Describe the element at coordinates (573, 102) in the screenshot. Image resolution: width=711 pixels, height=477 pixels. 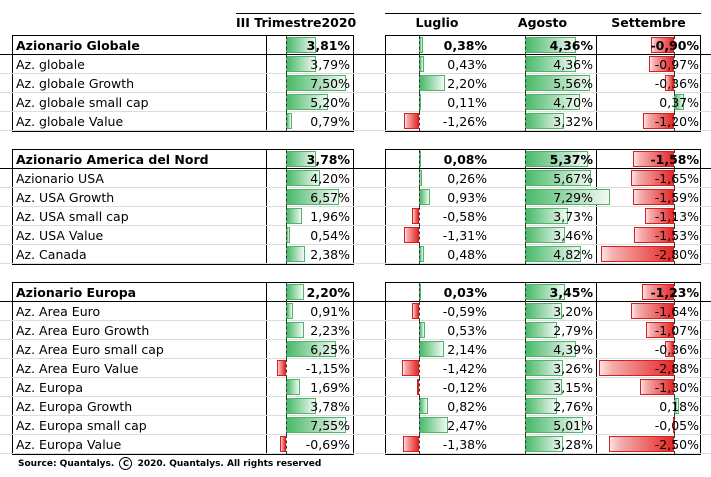
I see `aug-value: 4,70%` at that location.